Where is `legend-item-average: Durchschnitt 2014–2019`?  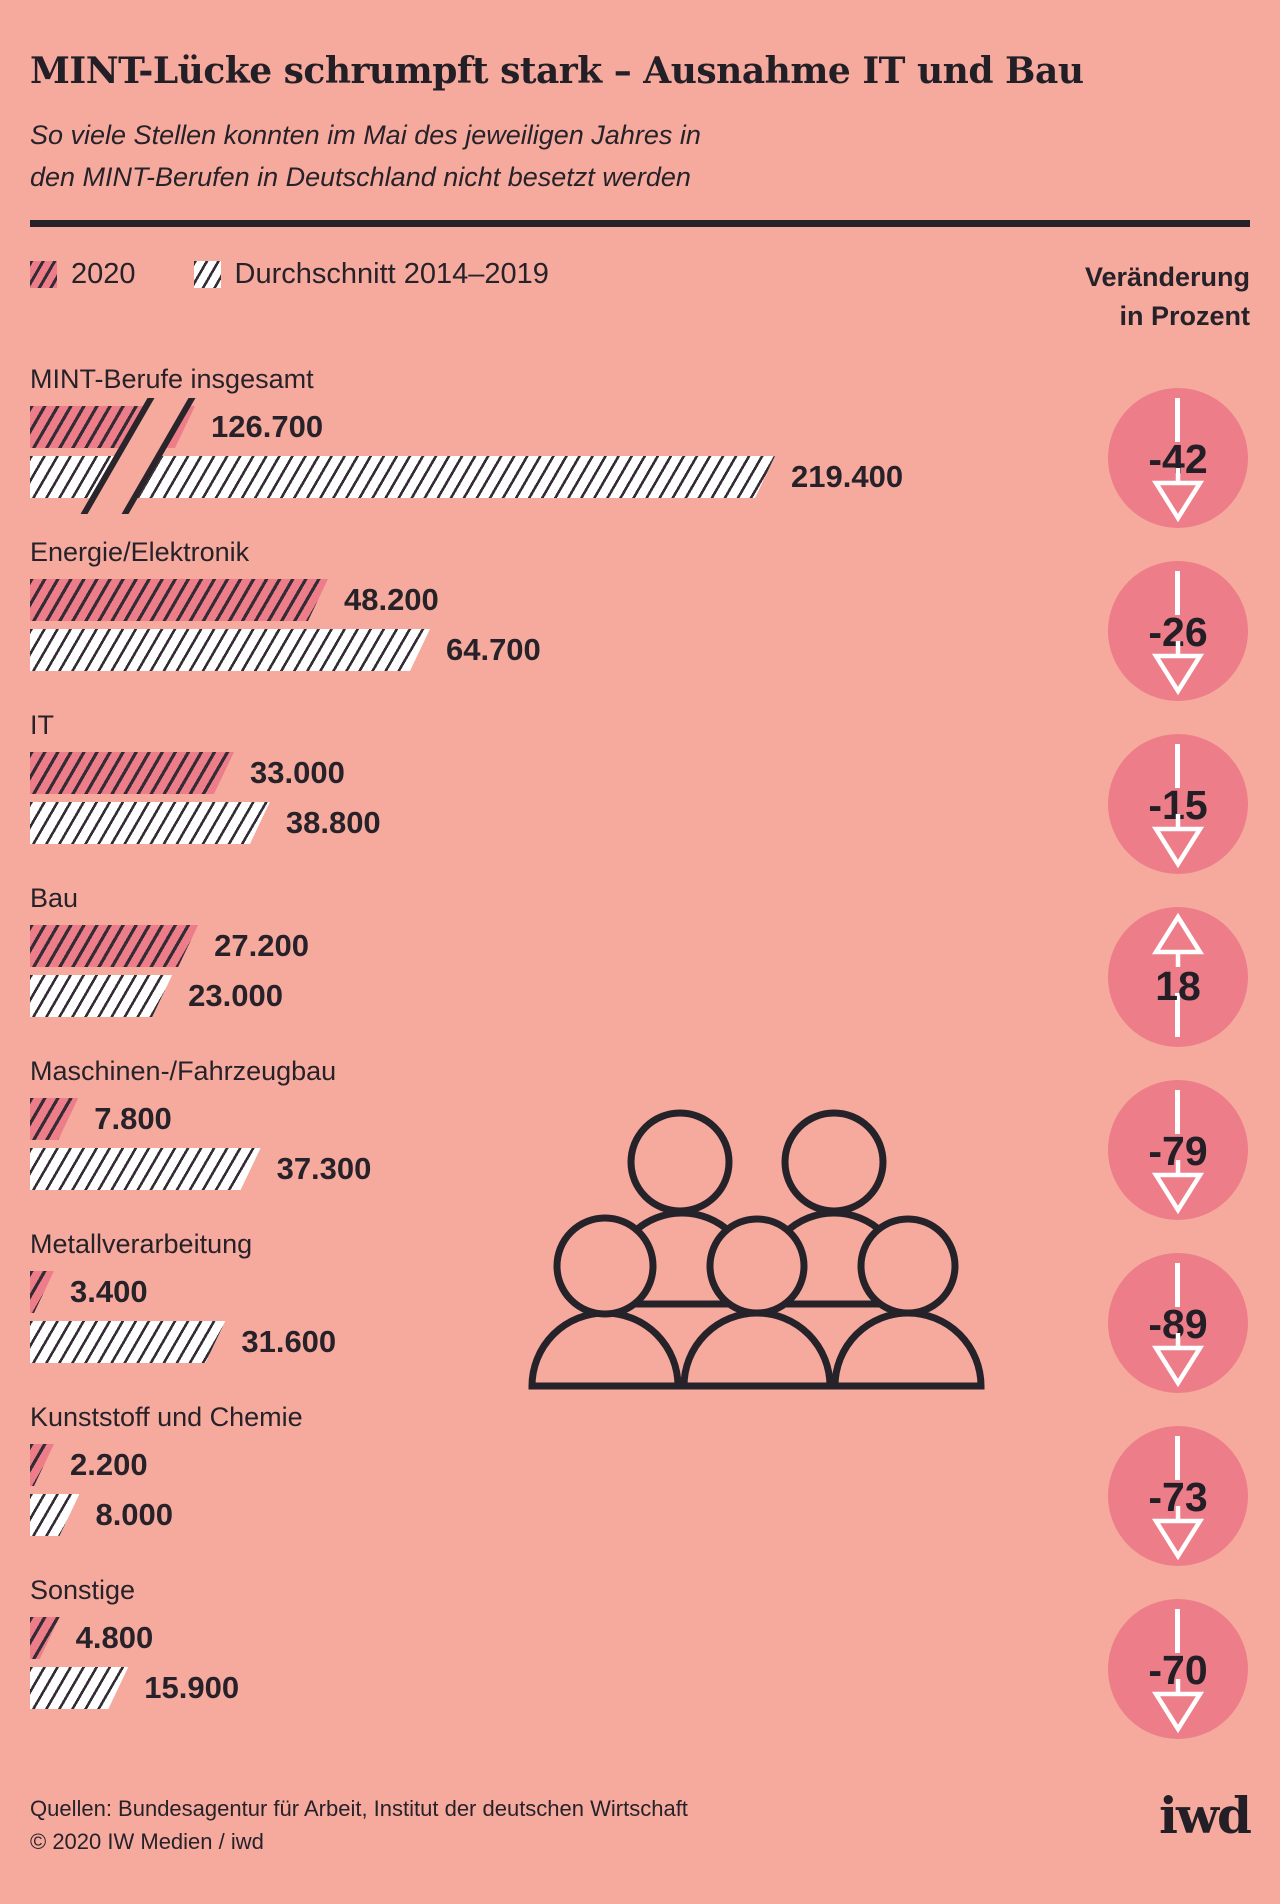
legend-item-average: Durchschnitt 2014–2019 is located at coordinates (371, 274).